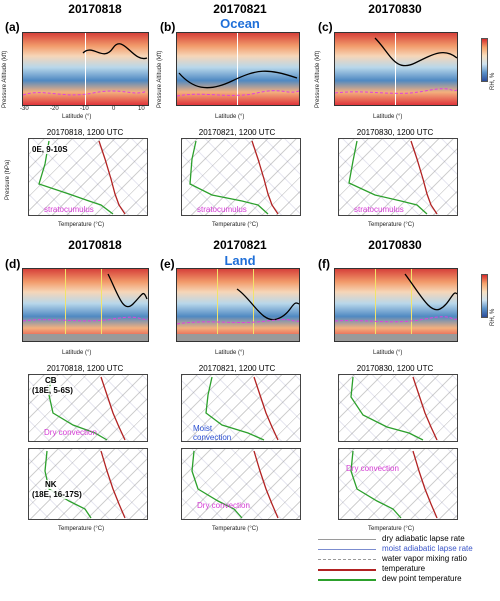 The height and width of the screenshot is (601, 500). Describe the element at coordinates (240, 23) in the screenshot. I see `region-label-ocean: Ocean` at that location.